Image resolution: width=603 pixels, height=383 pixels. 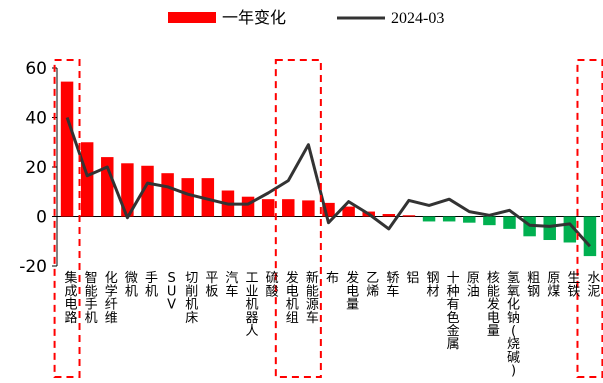 What do you see at coordinates (312, 298) in the screenshot?
I see `x-tick-label: 新能源车` at bounding box center [312, 298].